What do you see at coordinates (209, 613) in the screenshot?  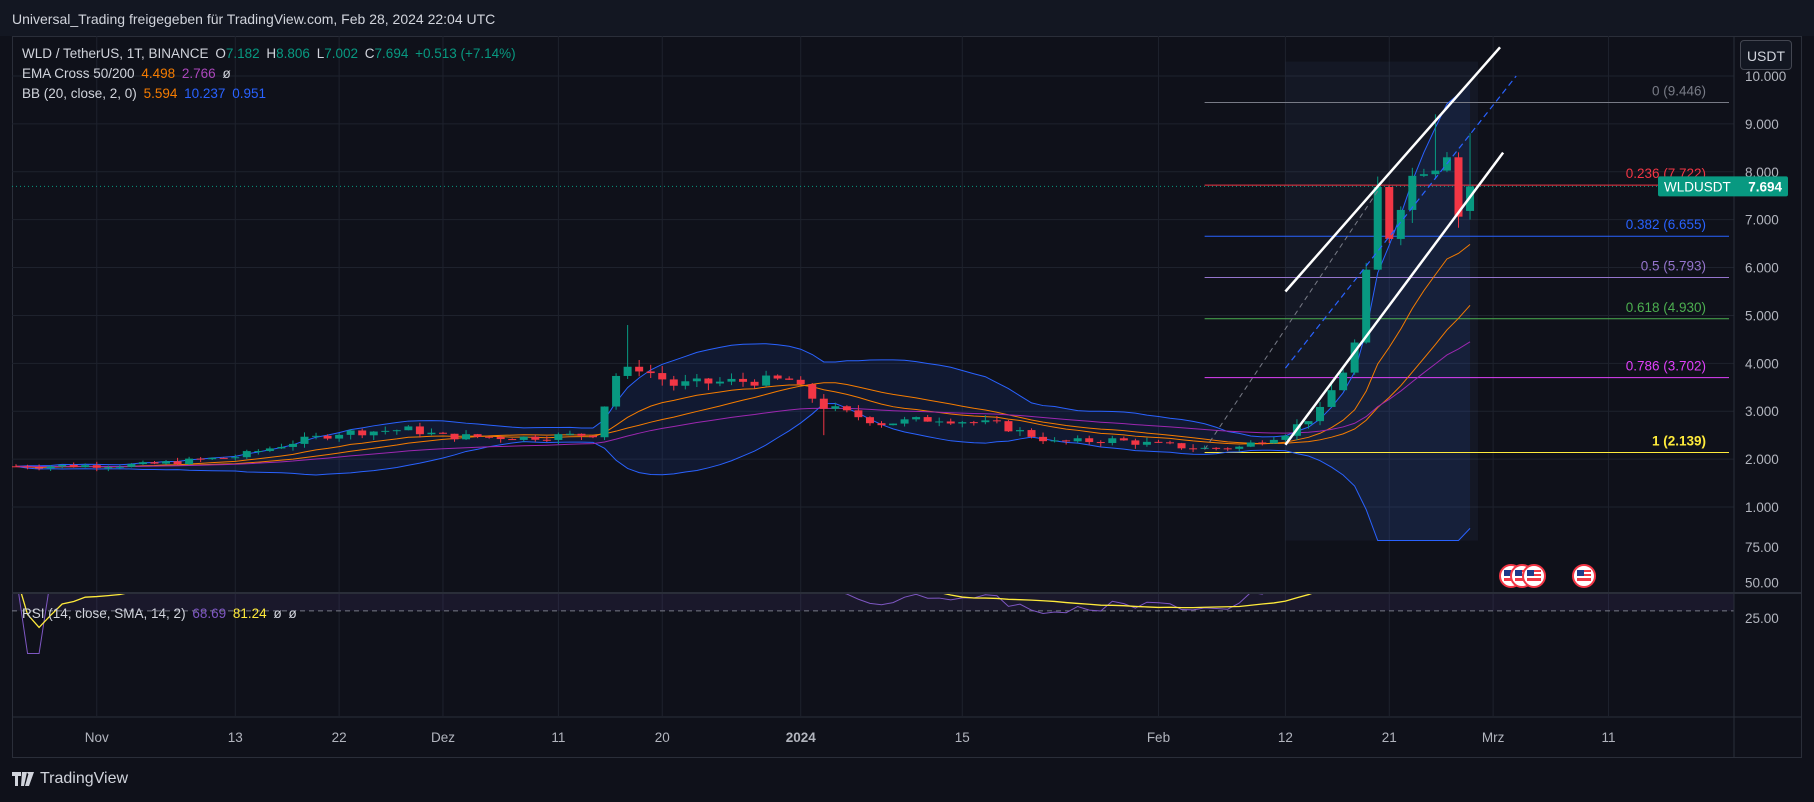 I see `rsi-value: 68.69` at bounding box center [209, 613].